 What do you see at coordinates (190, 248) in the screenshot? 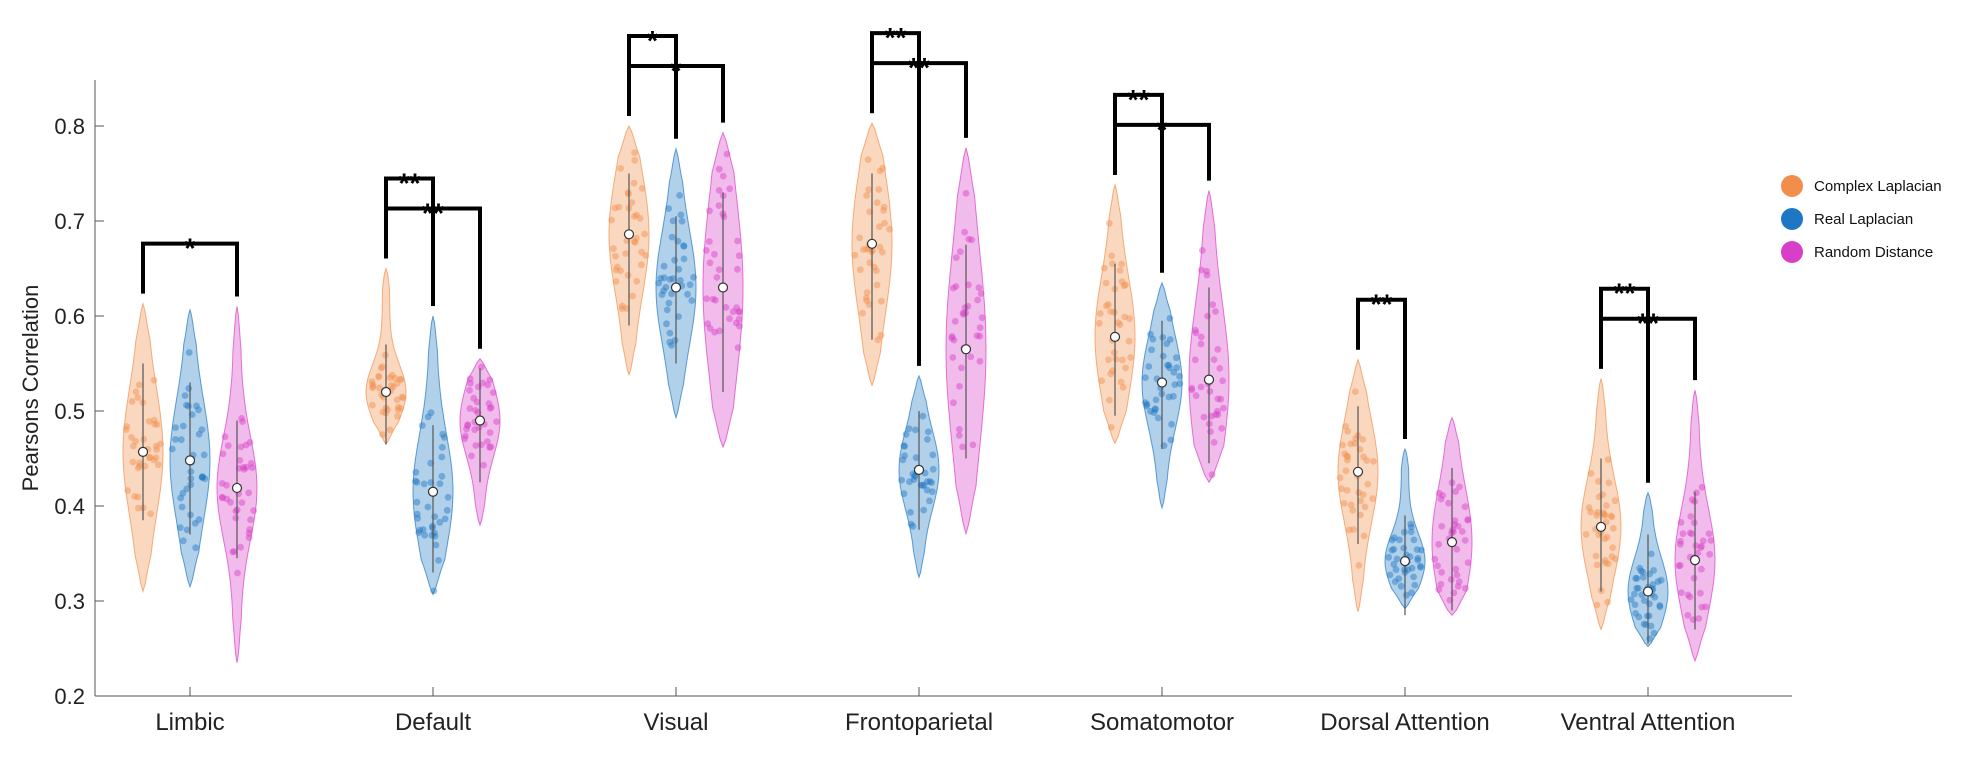
I see `significance-label: *` at bounding box center [190, 248].